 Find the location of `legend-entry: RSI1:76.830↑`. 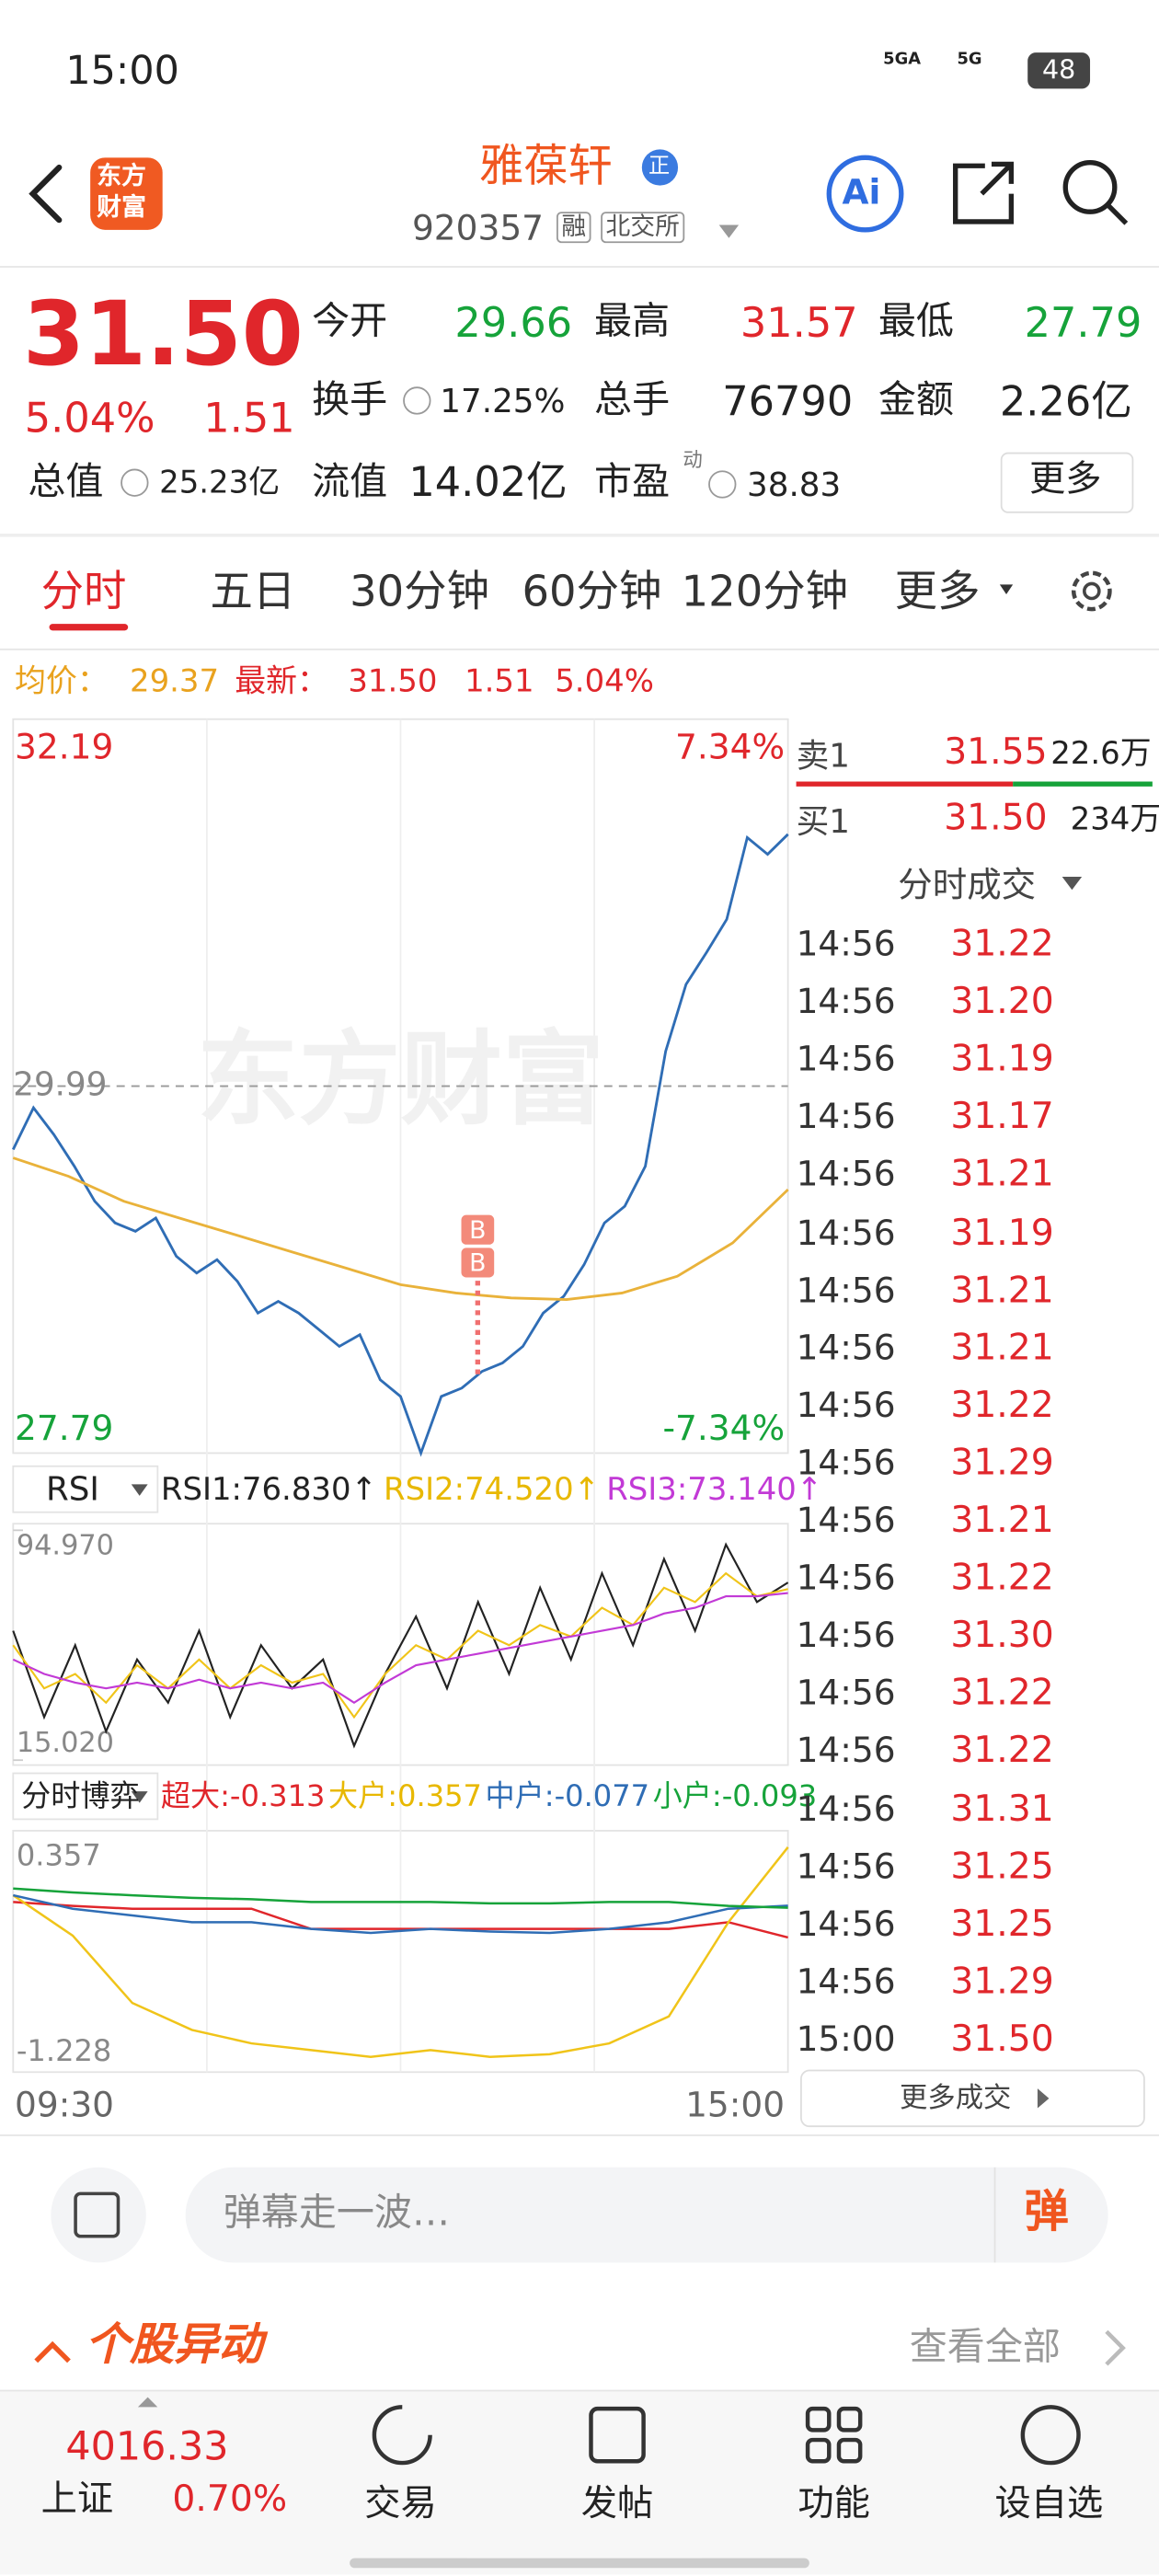

legend-entry: RSI1:76.830↑ is located at coordinates (269, 1489).